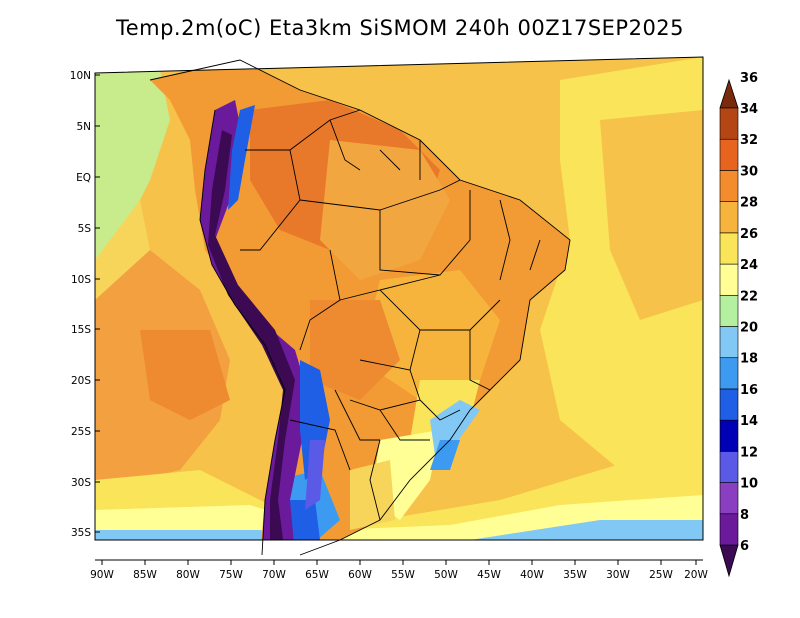  What do you see at coordinates (81, 483) in the screenshot?
I see `lat-label-30s: 30S` at bounding box center [81, 483].